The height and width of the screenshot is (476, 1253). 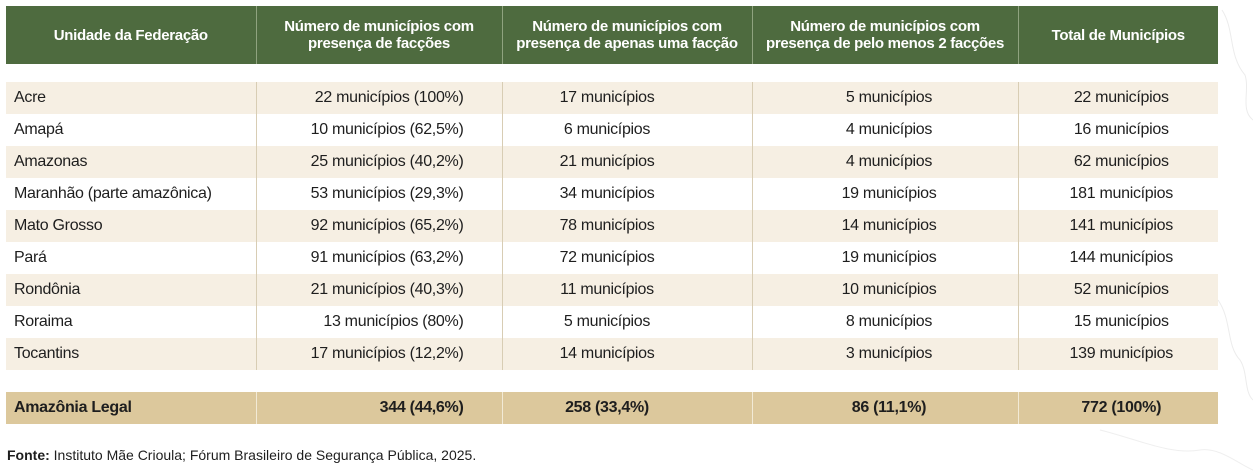 I want to click on state-cell: Maranhão (parte amazônica), so click(x=131, y=194).